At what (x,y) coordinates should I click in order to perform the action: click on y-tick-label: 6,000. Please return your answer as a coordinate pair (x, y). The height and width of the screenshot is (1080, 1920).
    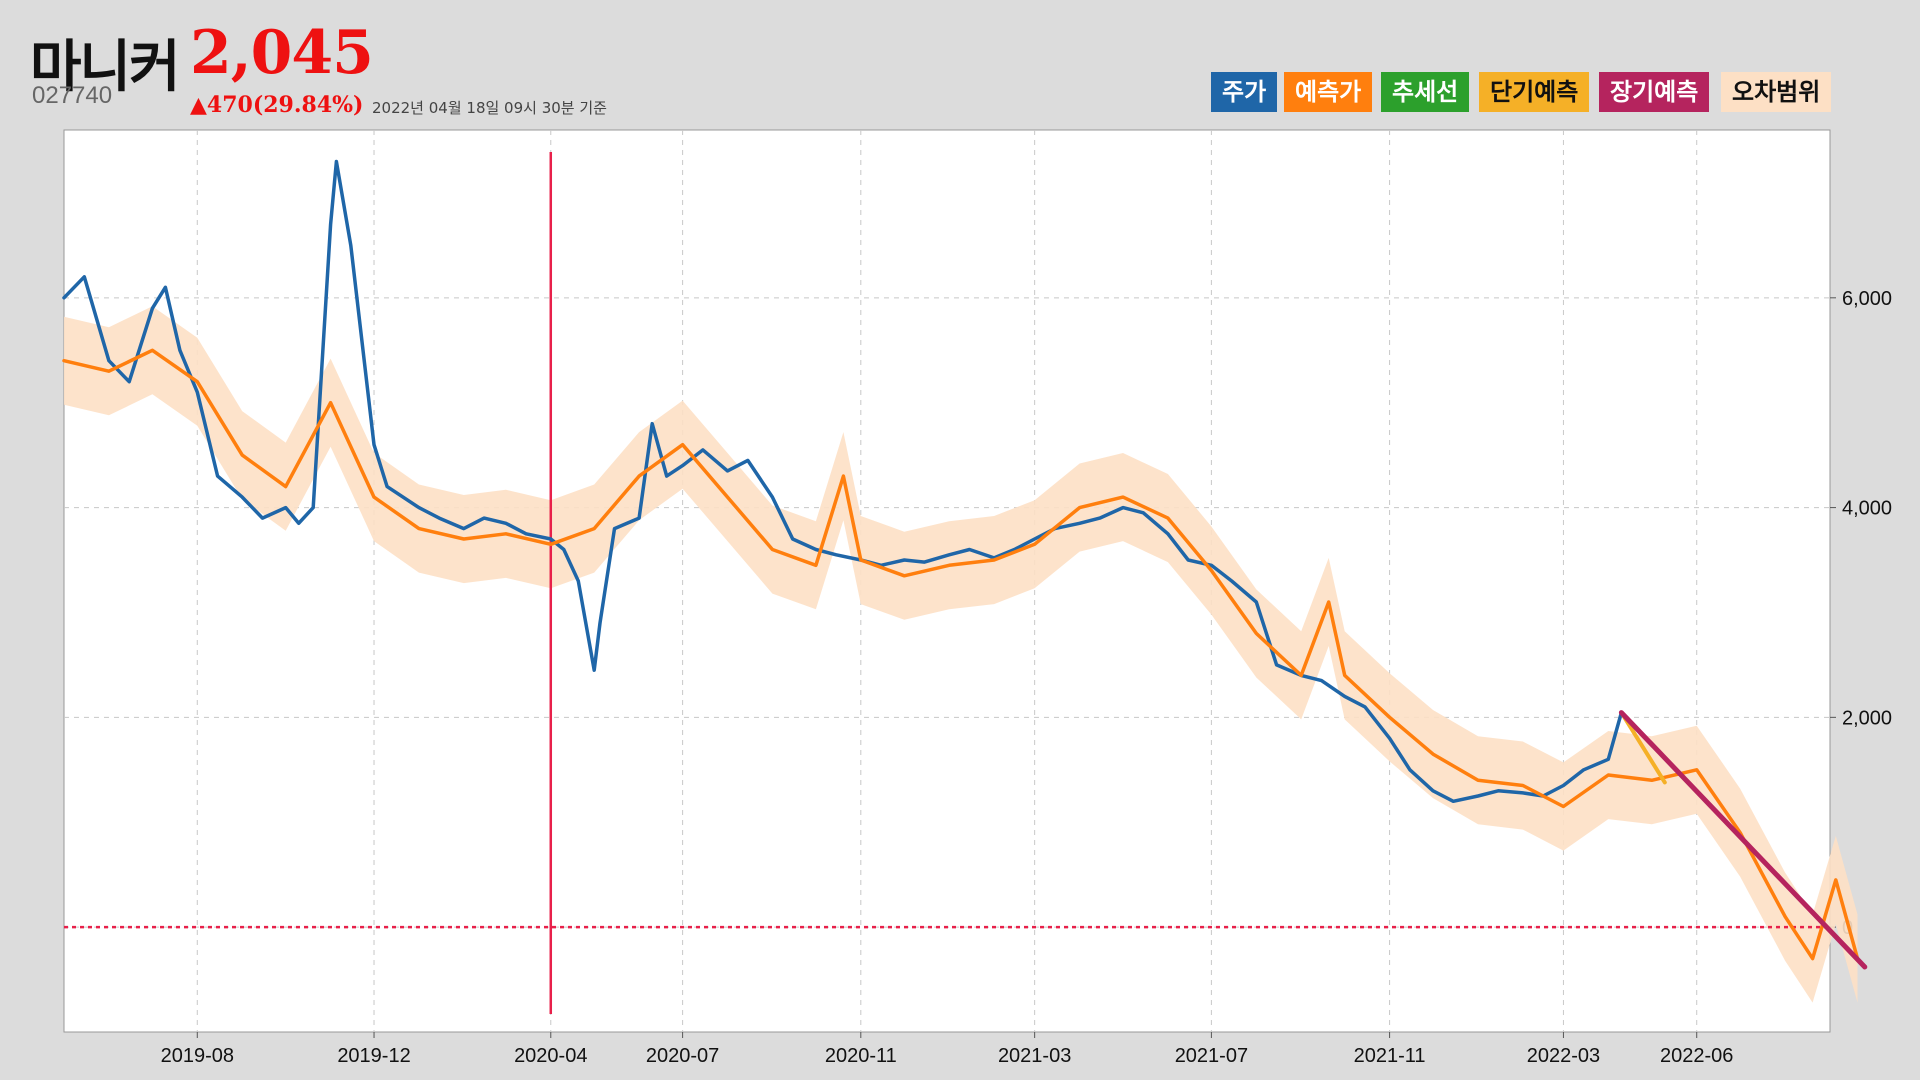
    Looking at the image, I should click on (1867, 299).